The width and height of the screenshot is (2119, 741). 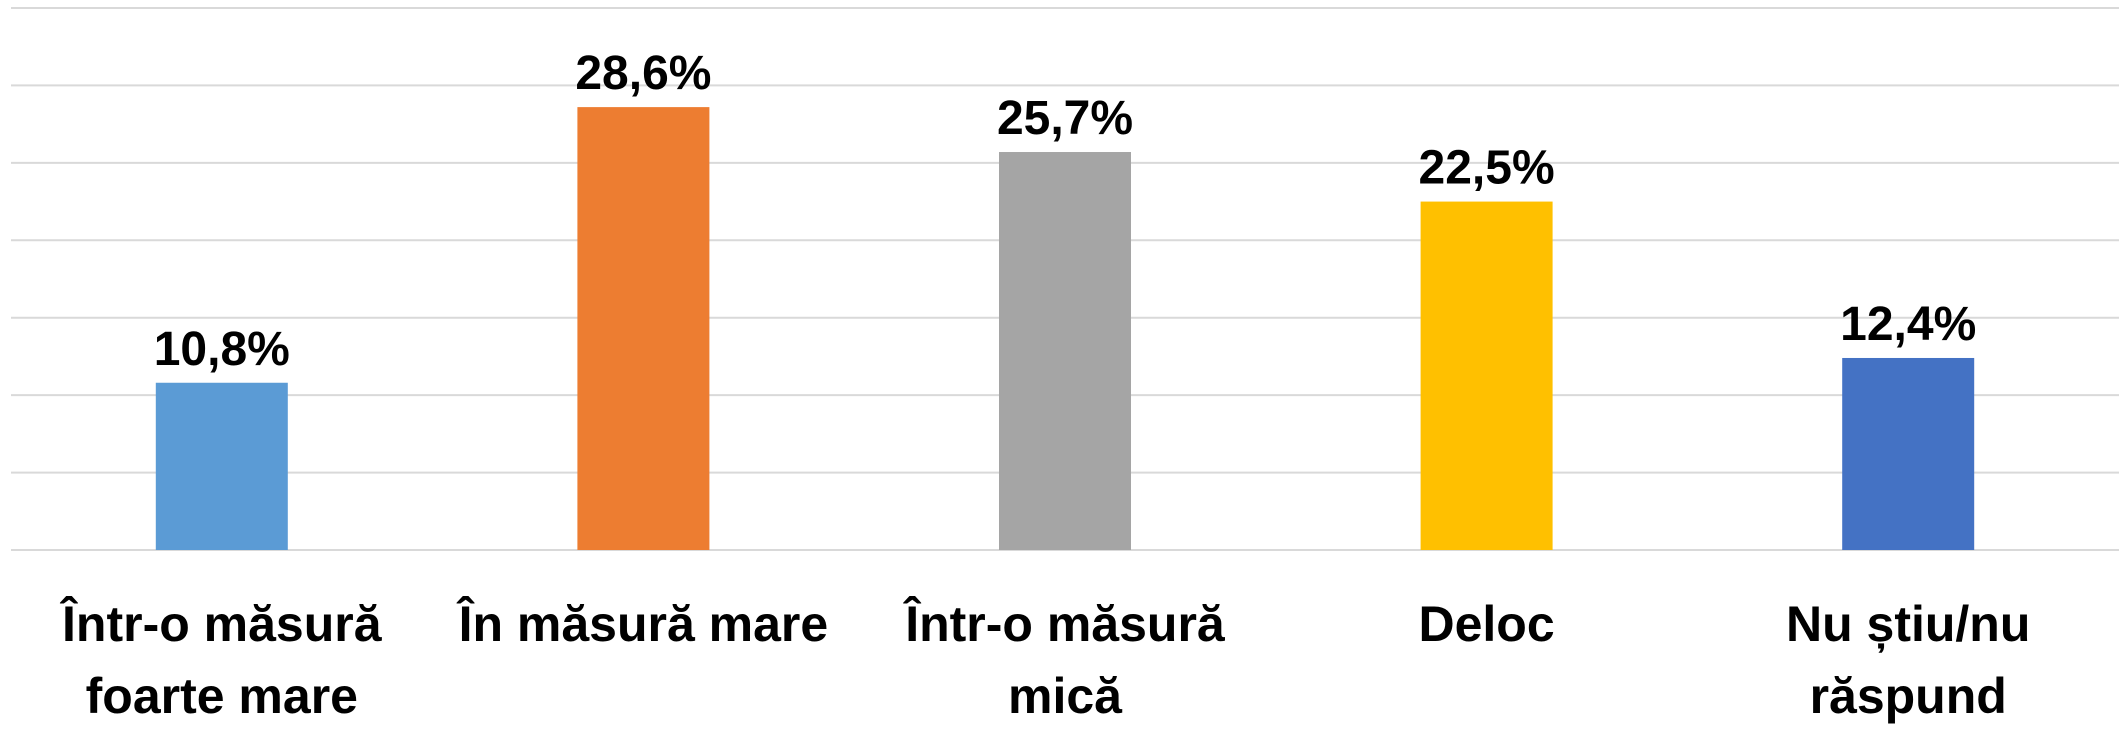 What do you see at coordinates (1065, 660) in the screenshot?
I see `x-tick-label: Într-o măsură mică` at bounding box center [1065, 660].